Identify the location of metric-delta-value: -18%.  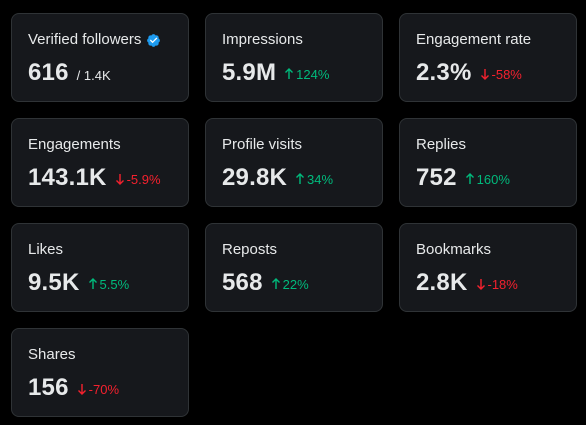
(502, 284).